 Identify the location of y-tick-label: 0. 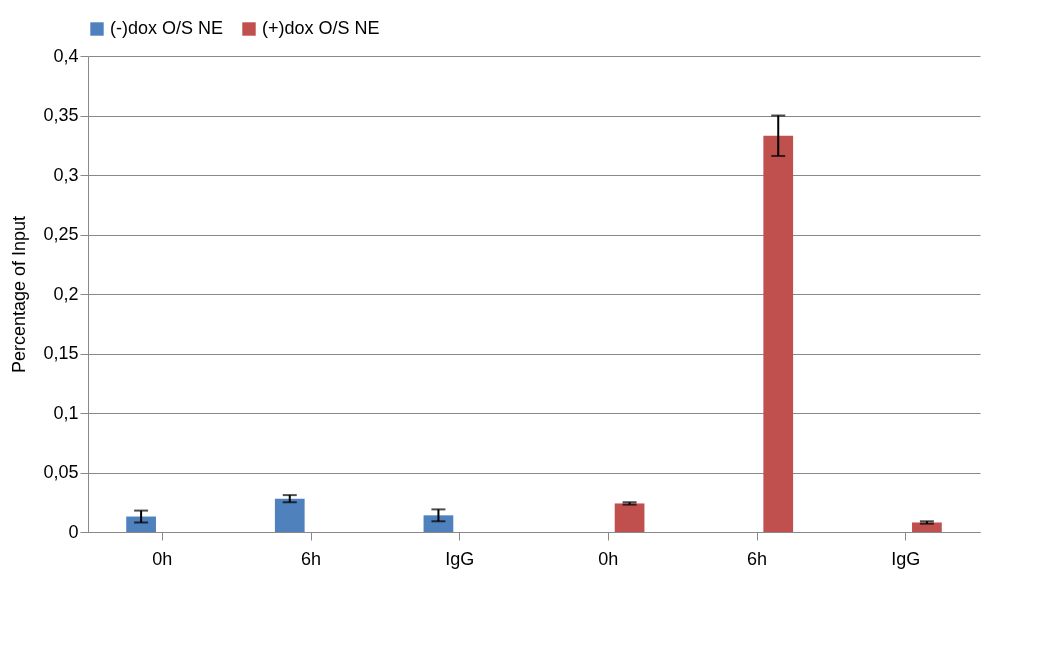
(73, 531).